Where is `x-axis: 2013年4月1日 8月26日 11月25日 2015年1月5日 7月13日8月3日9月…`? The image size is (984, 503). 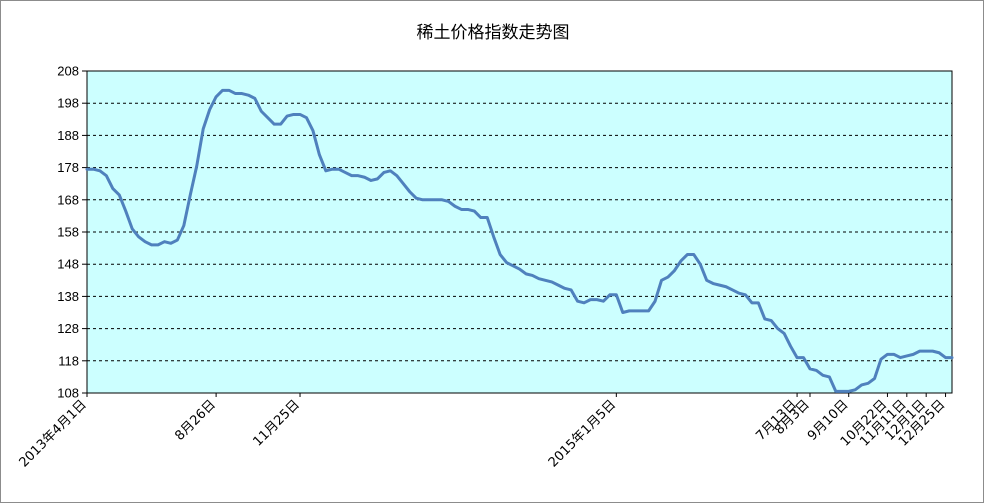 x-axis: 2013年4月1日 8月26日 11月25日 2015年1月5日 7月13日8月3日9月… is located at coordinates (482, 432).